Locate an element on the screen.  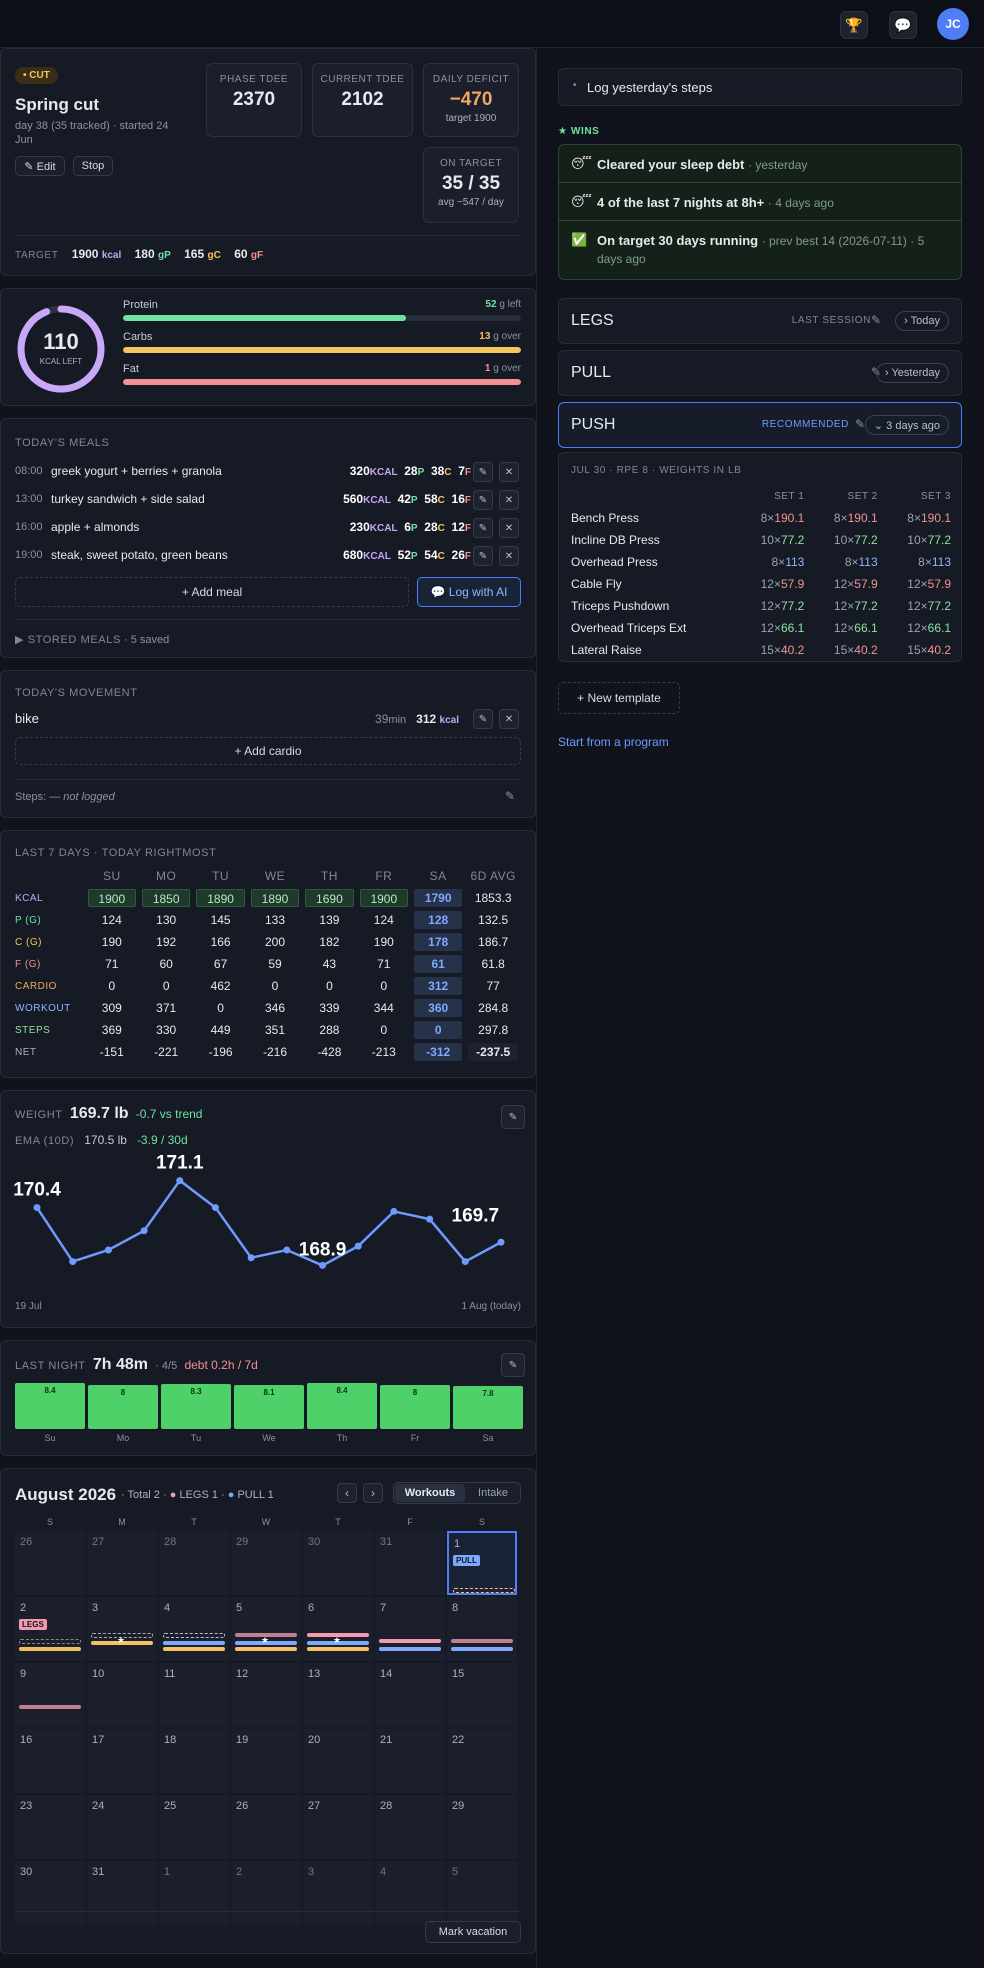
trophy-icon: 🏆 is located at coordinates (854, 25).